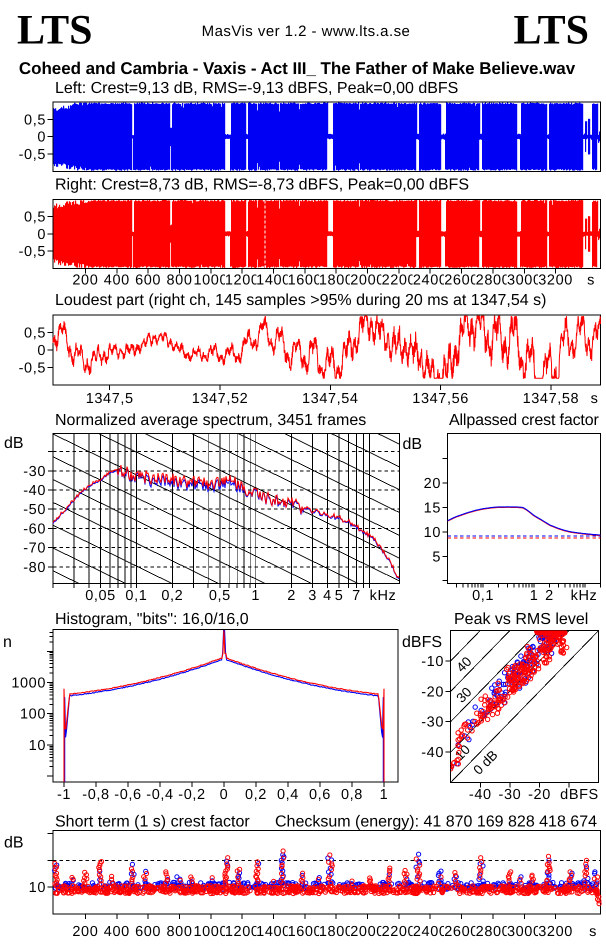 This screenshot has width=606, height=946. What do you see at coordinates (524, 420) in the screenshot?
I see `svg-text: Allpassed crest factor` at bounding box center [524, 420].